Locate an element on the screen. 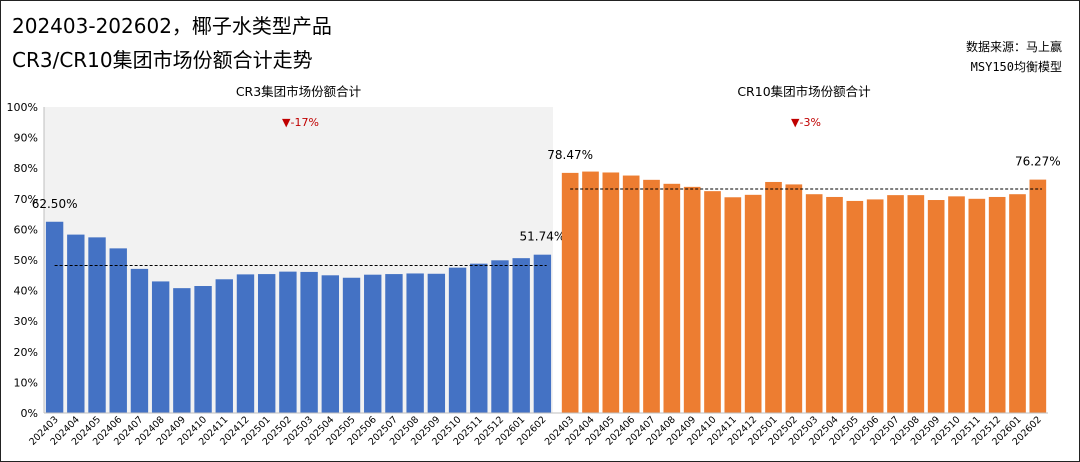 The height and width of the screenshot is (462, 1080). y-tick-label: 20% is located at coordinates (26, 352).